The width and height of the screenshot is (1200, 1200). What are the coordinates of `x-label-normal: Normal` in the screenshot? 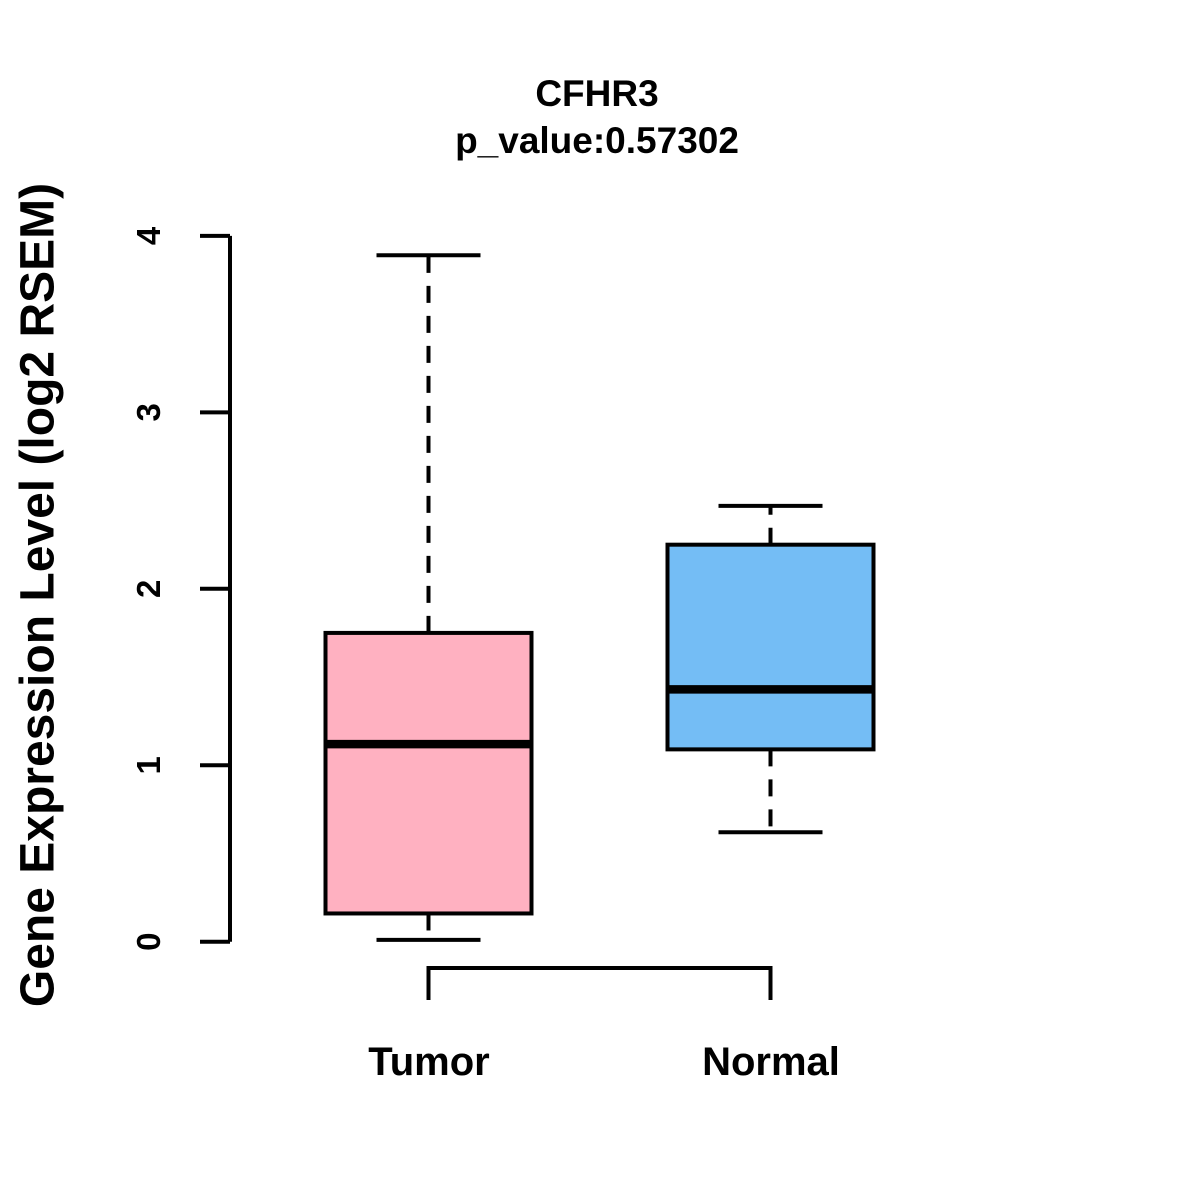 It's located at (771, 1062).